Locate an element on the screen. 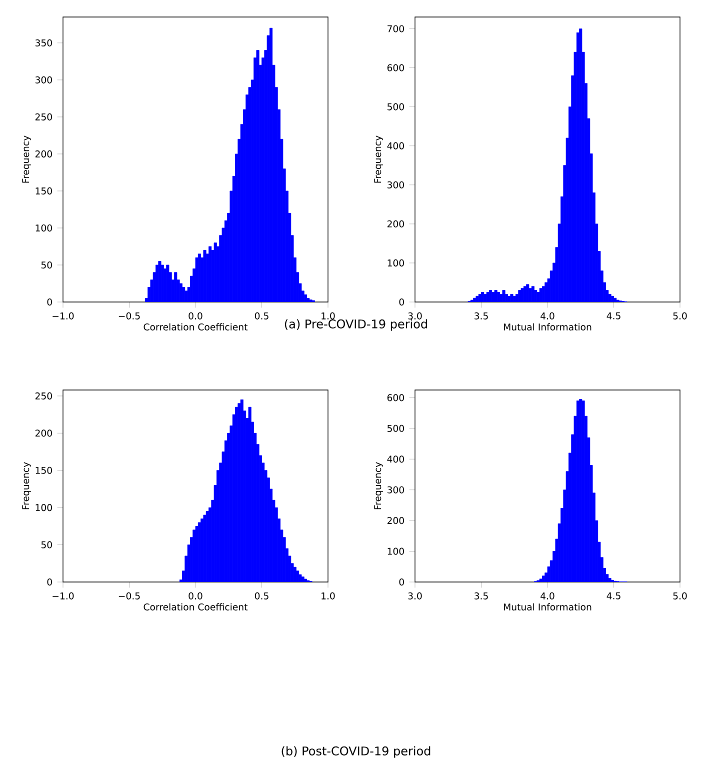  text: (b) Post-COVID-19 period is located at coordinates (356, 752).